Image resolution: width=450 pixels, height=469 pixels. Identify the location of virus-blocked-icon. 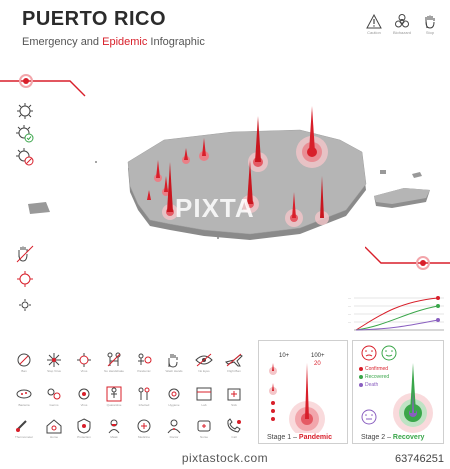
(25, 157).